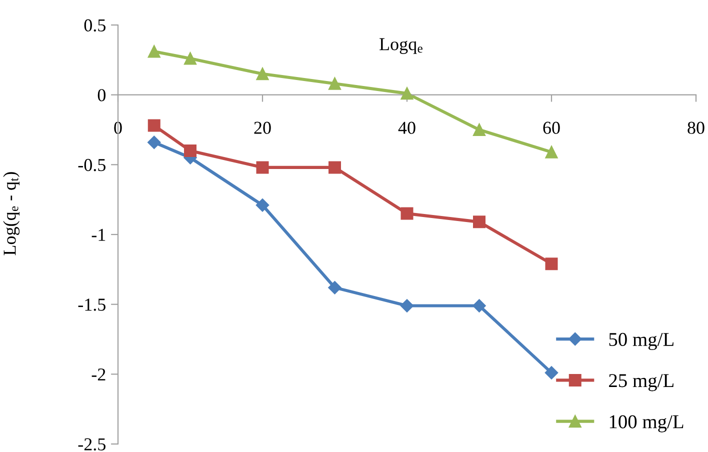 The height and width of the screenshot is (452, 708). What do you see at coordinates (99, 374) in the screenshot?
I see `y-tick-label: -2` at bounding box center [99, 374].